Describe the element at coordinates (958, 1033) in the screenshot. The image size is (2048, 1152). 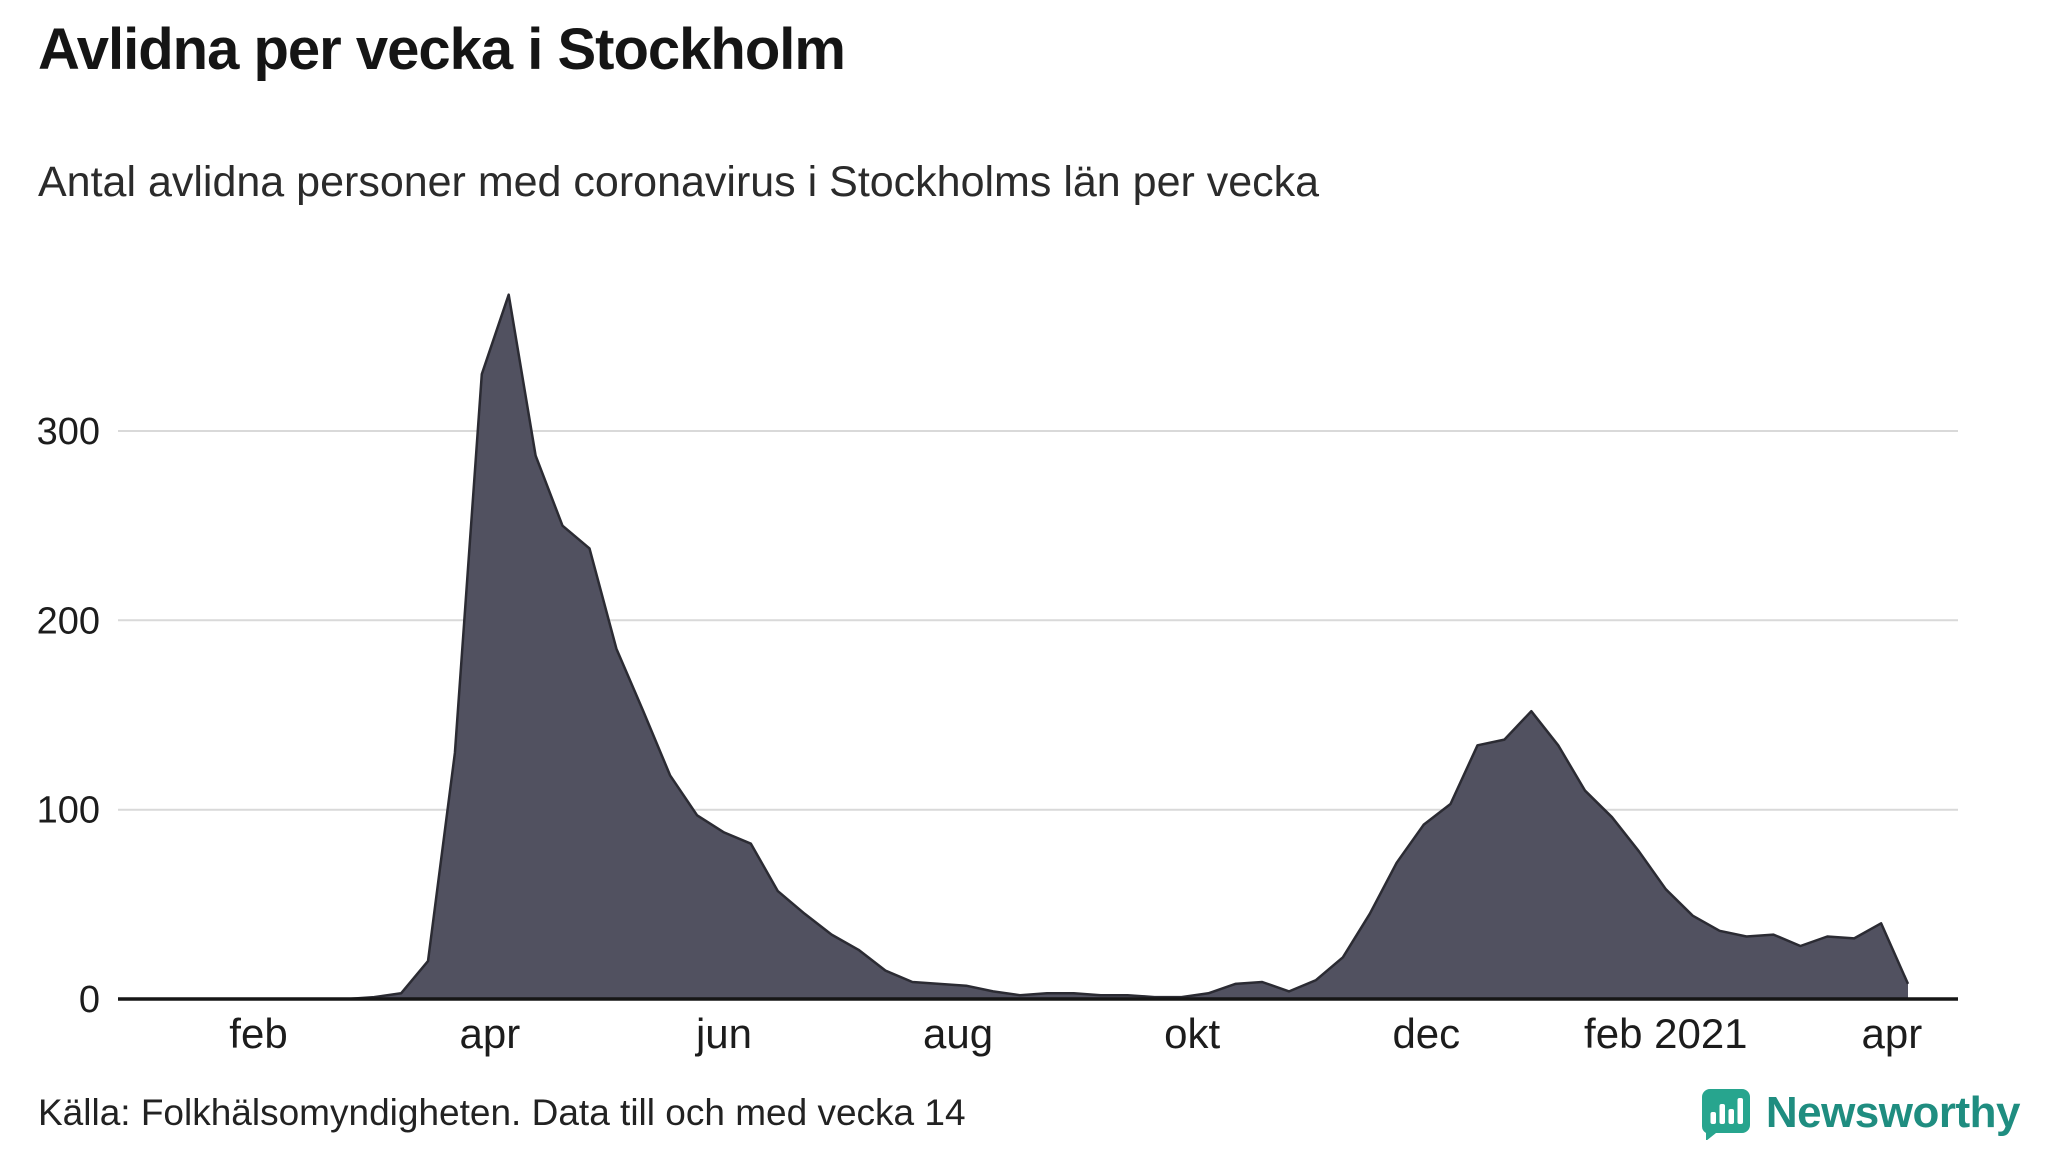
I see `svg-text: aug` at that location.